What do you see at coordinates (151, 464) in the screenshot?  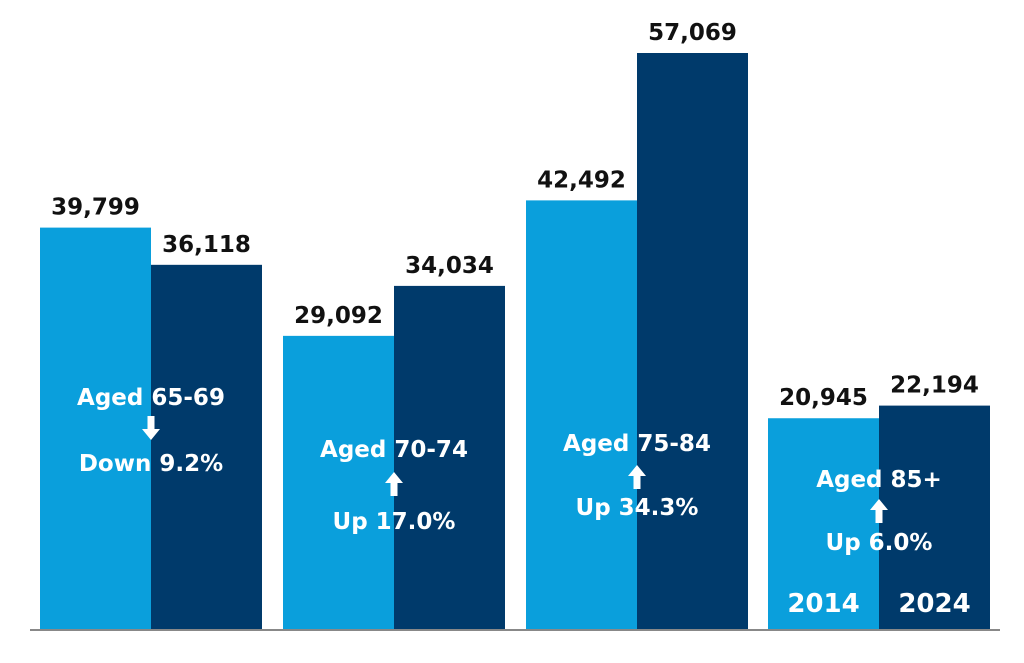 I see `change-label-1: Down 9.2%` at bounding box center [151, 464].